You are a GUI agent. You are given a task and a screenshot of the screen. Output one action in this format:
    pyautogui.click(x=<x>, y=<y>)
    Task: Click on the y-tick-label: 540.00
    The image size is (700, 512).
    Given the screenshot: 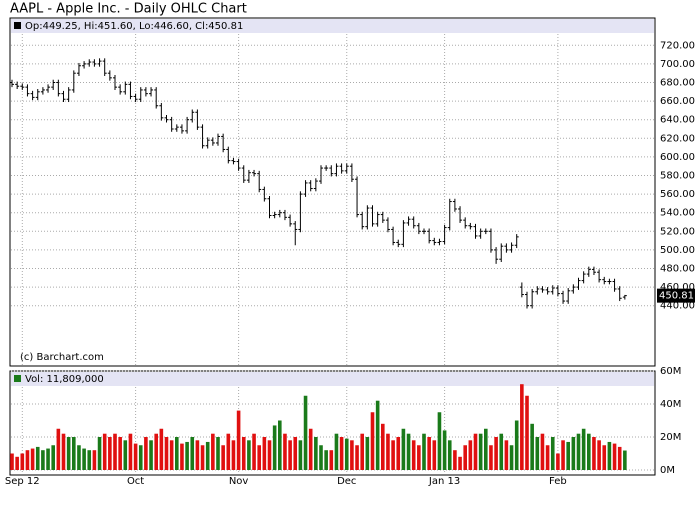 What is the action you would take?
    pyautogui.click(x=677, y=213)
    